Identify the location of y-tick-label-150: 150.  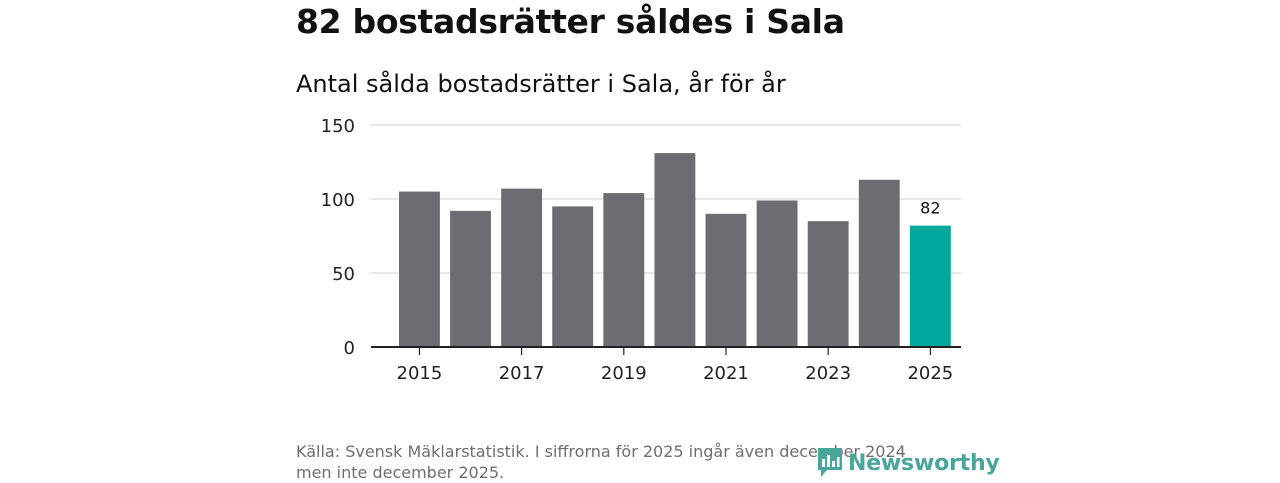
(338, 126).